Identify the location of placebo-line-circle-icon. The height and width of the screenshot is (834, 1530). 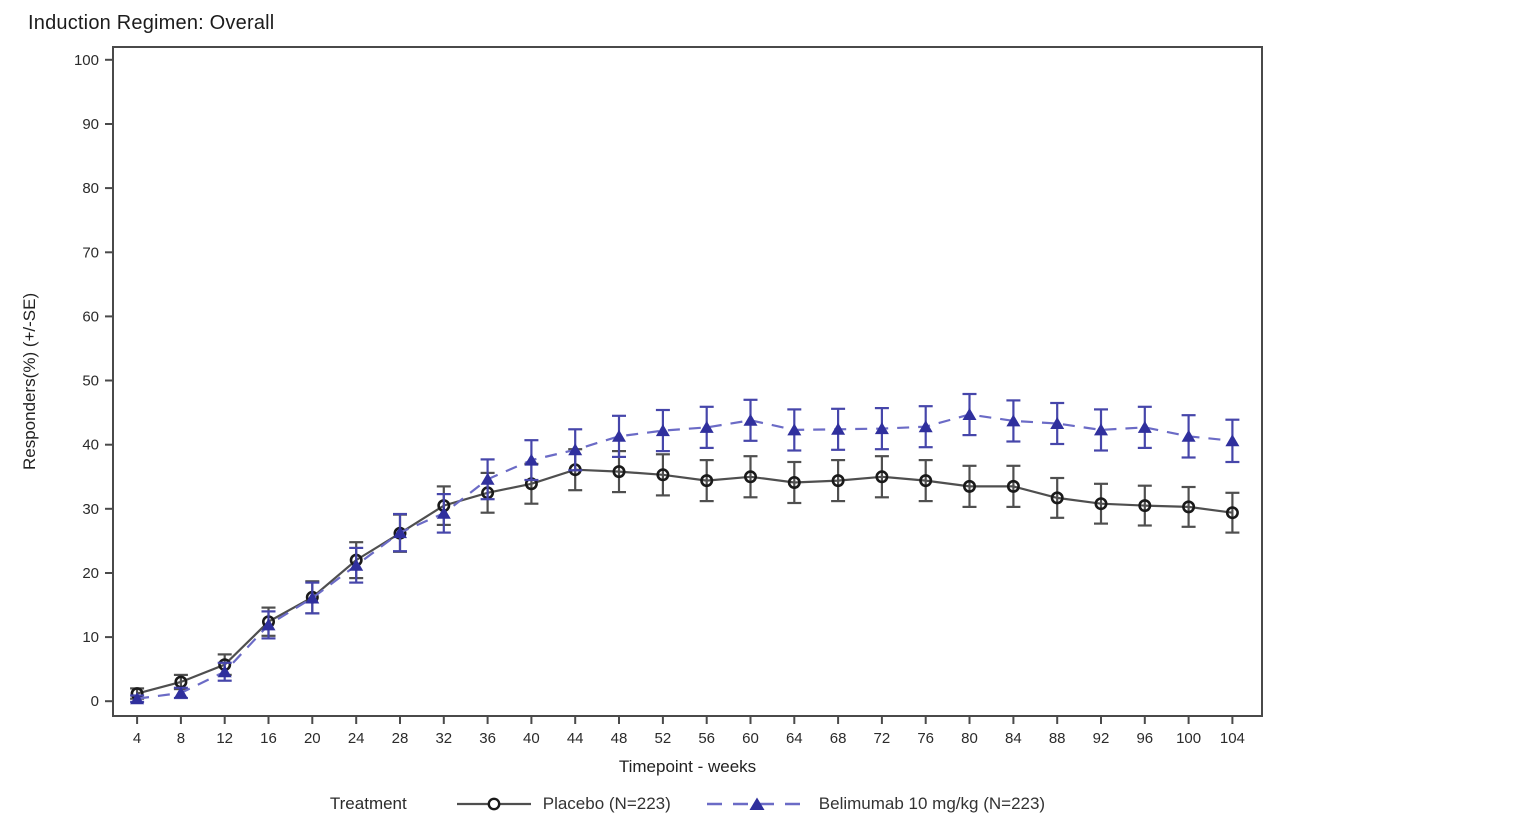
(493, 804).